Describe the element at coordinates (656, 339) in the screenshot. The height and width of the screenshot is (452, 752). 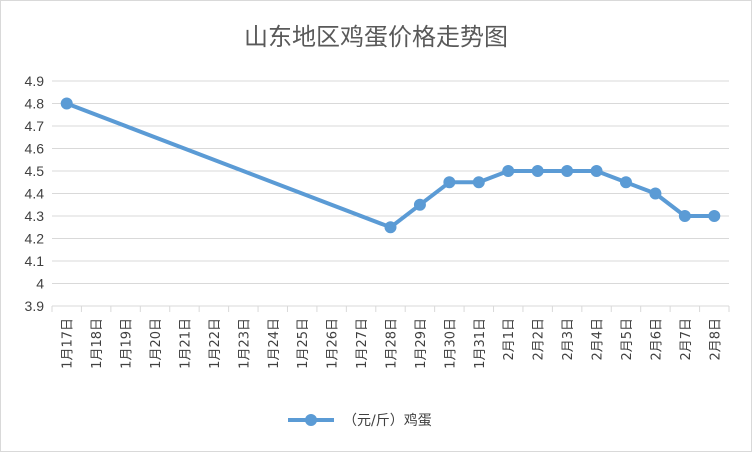
I see `x-tick-label: 2月6日` at that location.